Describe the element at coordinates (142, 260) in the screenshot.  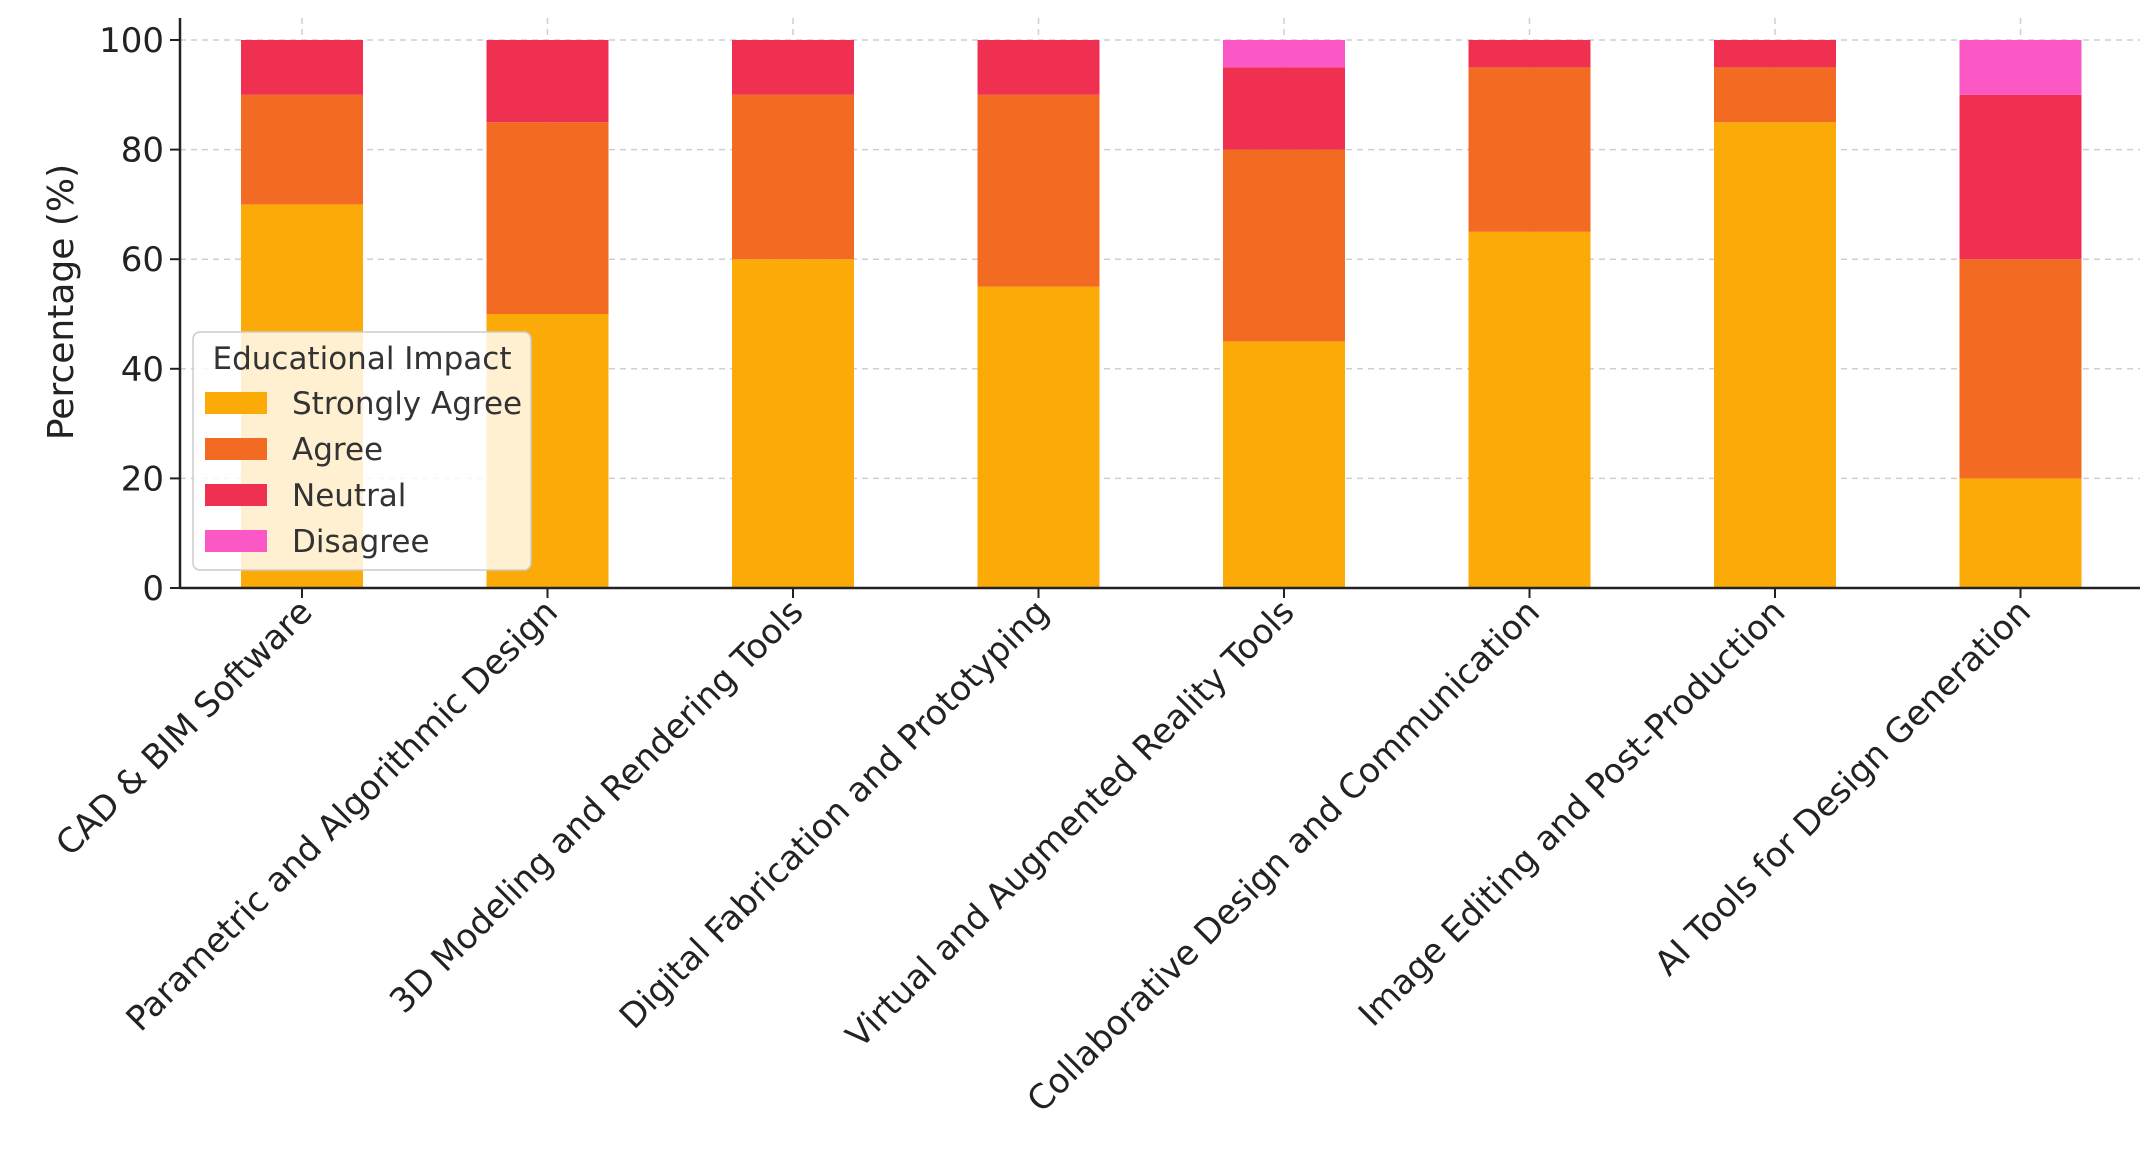
I see `y-tick-label: 60` at that location.